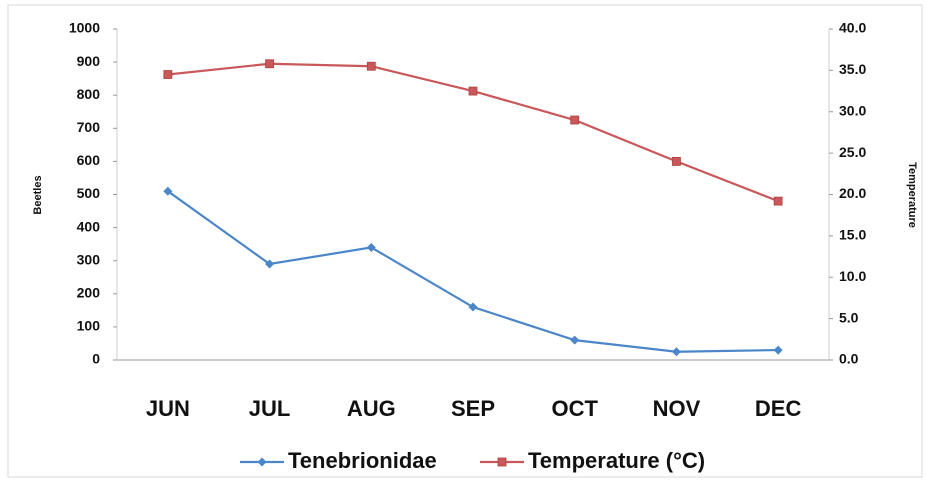  I want to click on y2-tick-label: 40.0, so click(852, 28).